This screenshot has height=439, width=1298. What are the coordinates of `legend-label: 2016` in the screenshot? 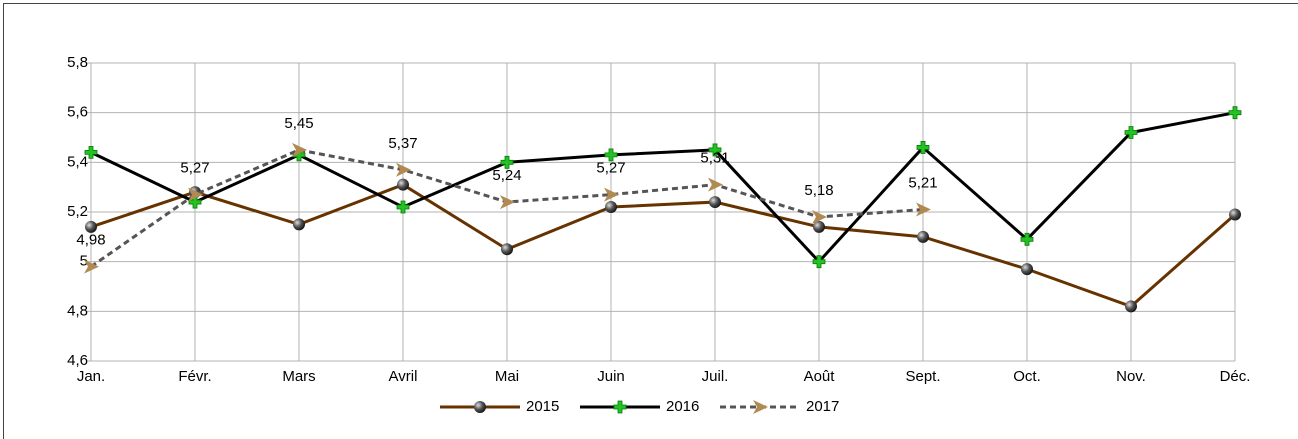 It's located at (682, 406).